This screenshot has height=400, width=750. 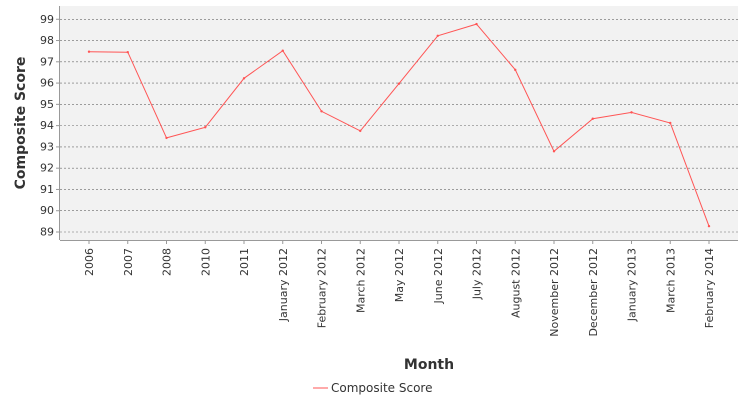 I want to click on x-tick-label: June 2012, so click(x=438, y=276).